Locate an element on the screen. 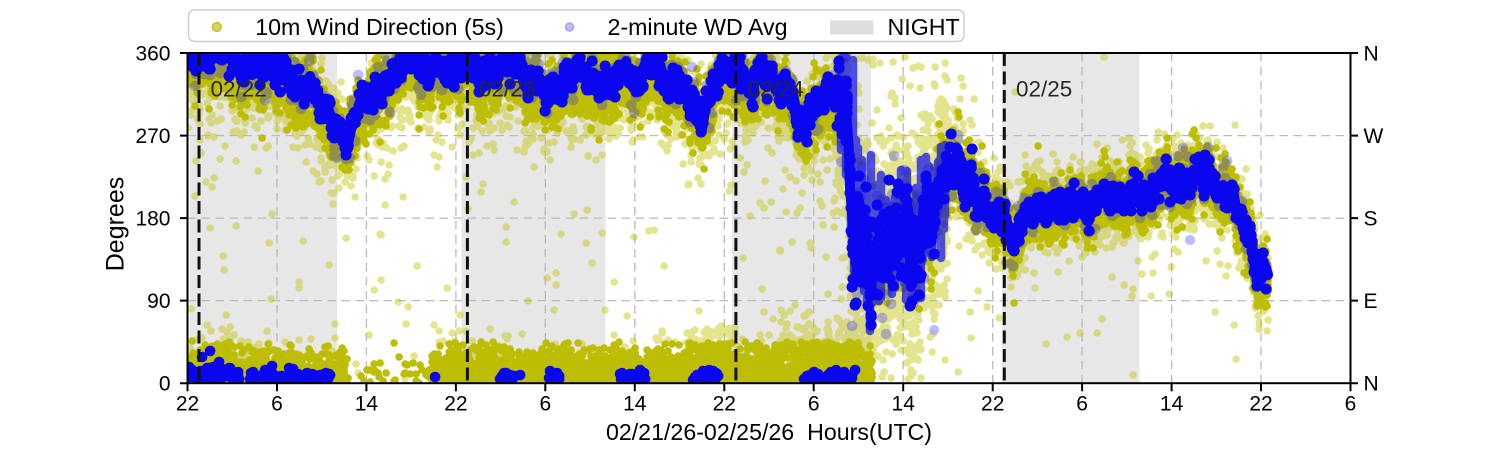 The width and height of the screenshot is (1500, 455). svg-text: 2-minute WD Avg is located at coordinates (698, 27).